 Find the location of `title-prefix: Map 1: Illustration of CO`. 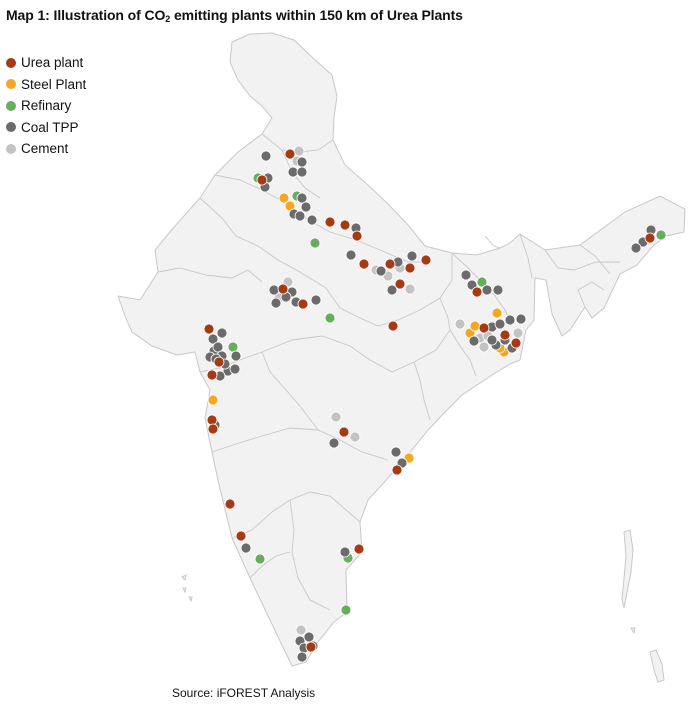

title-prefix: Map 1: Illustration of CO is located at coordinates (86, 15).